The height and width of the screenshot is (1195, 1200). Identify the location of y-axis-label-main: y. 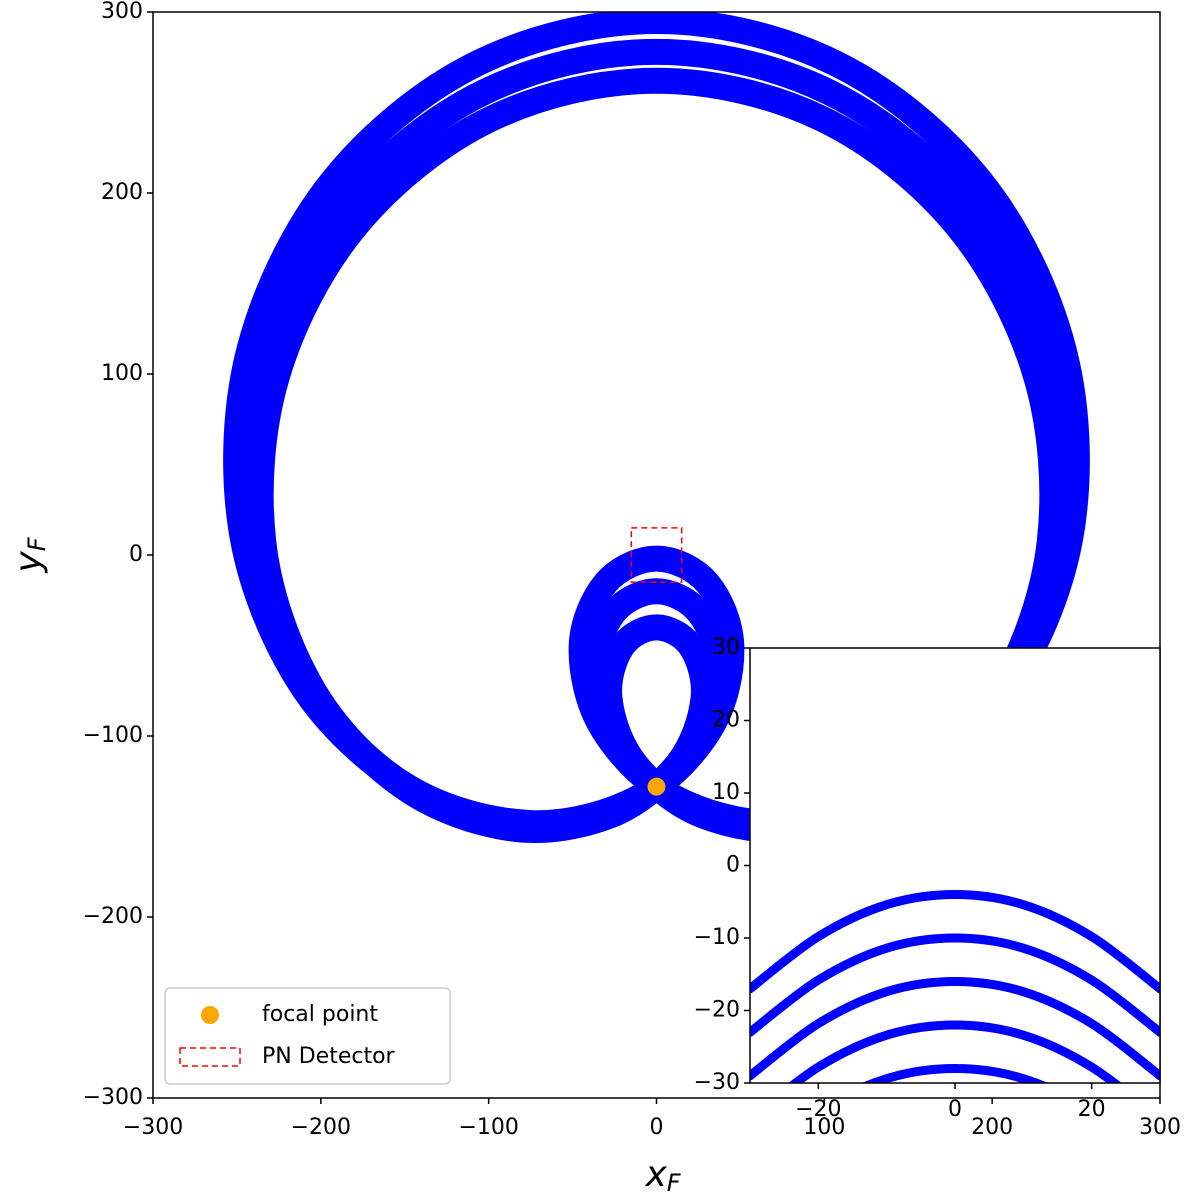
(28, 562).